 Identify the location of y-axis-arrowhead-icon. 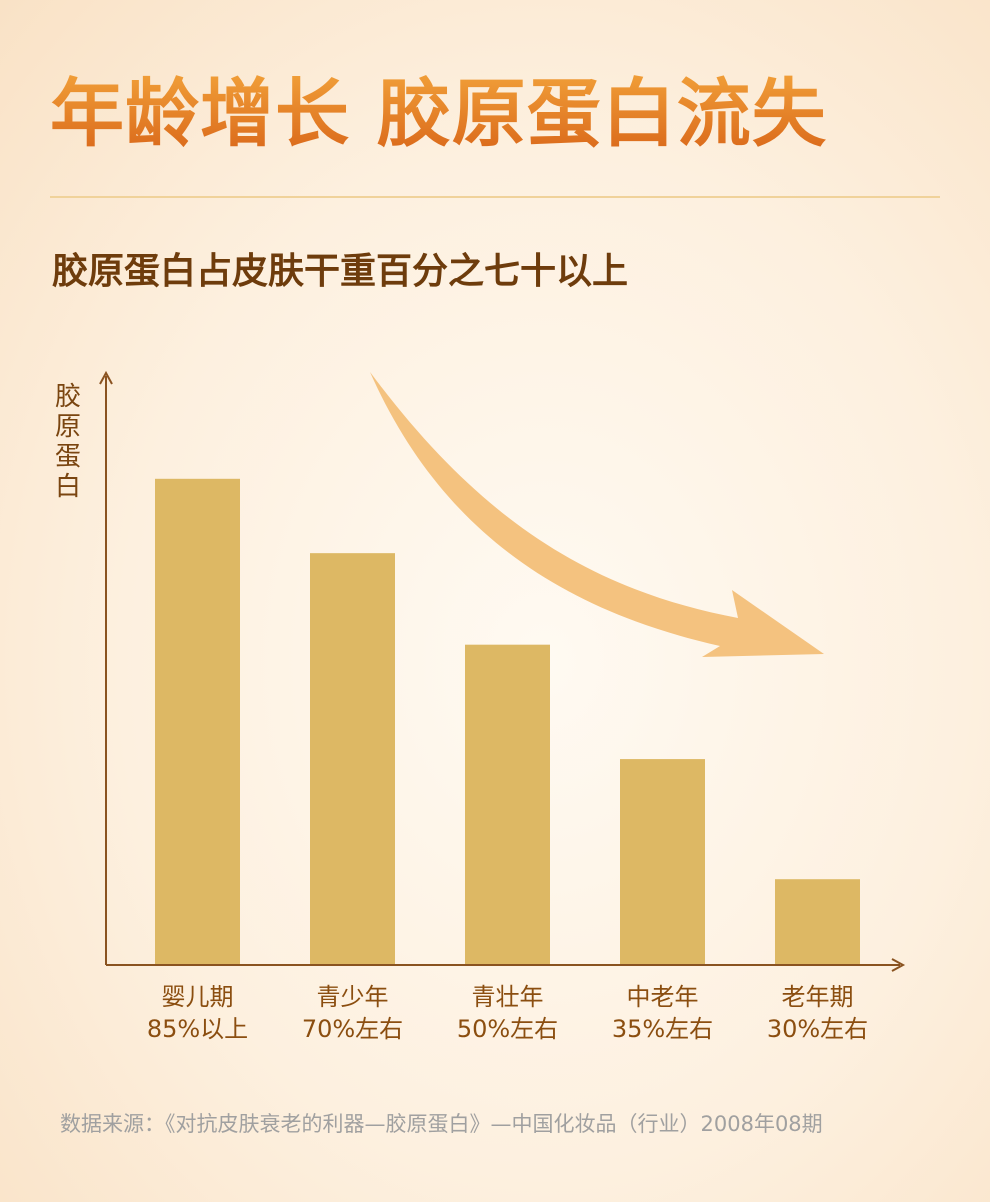
(106, 377).